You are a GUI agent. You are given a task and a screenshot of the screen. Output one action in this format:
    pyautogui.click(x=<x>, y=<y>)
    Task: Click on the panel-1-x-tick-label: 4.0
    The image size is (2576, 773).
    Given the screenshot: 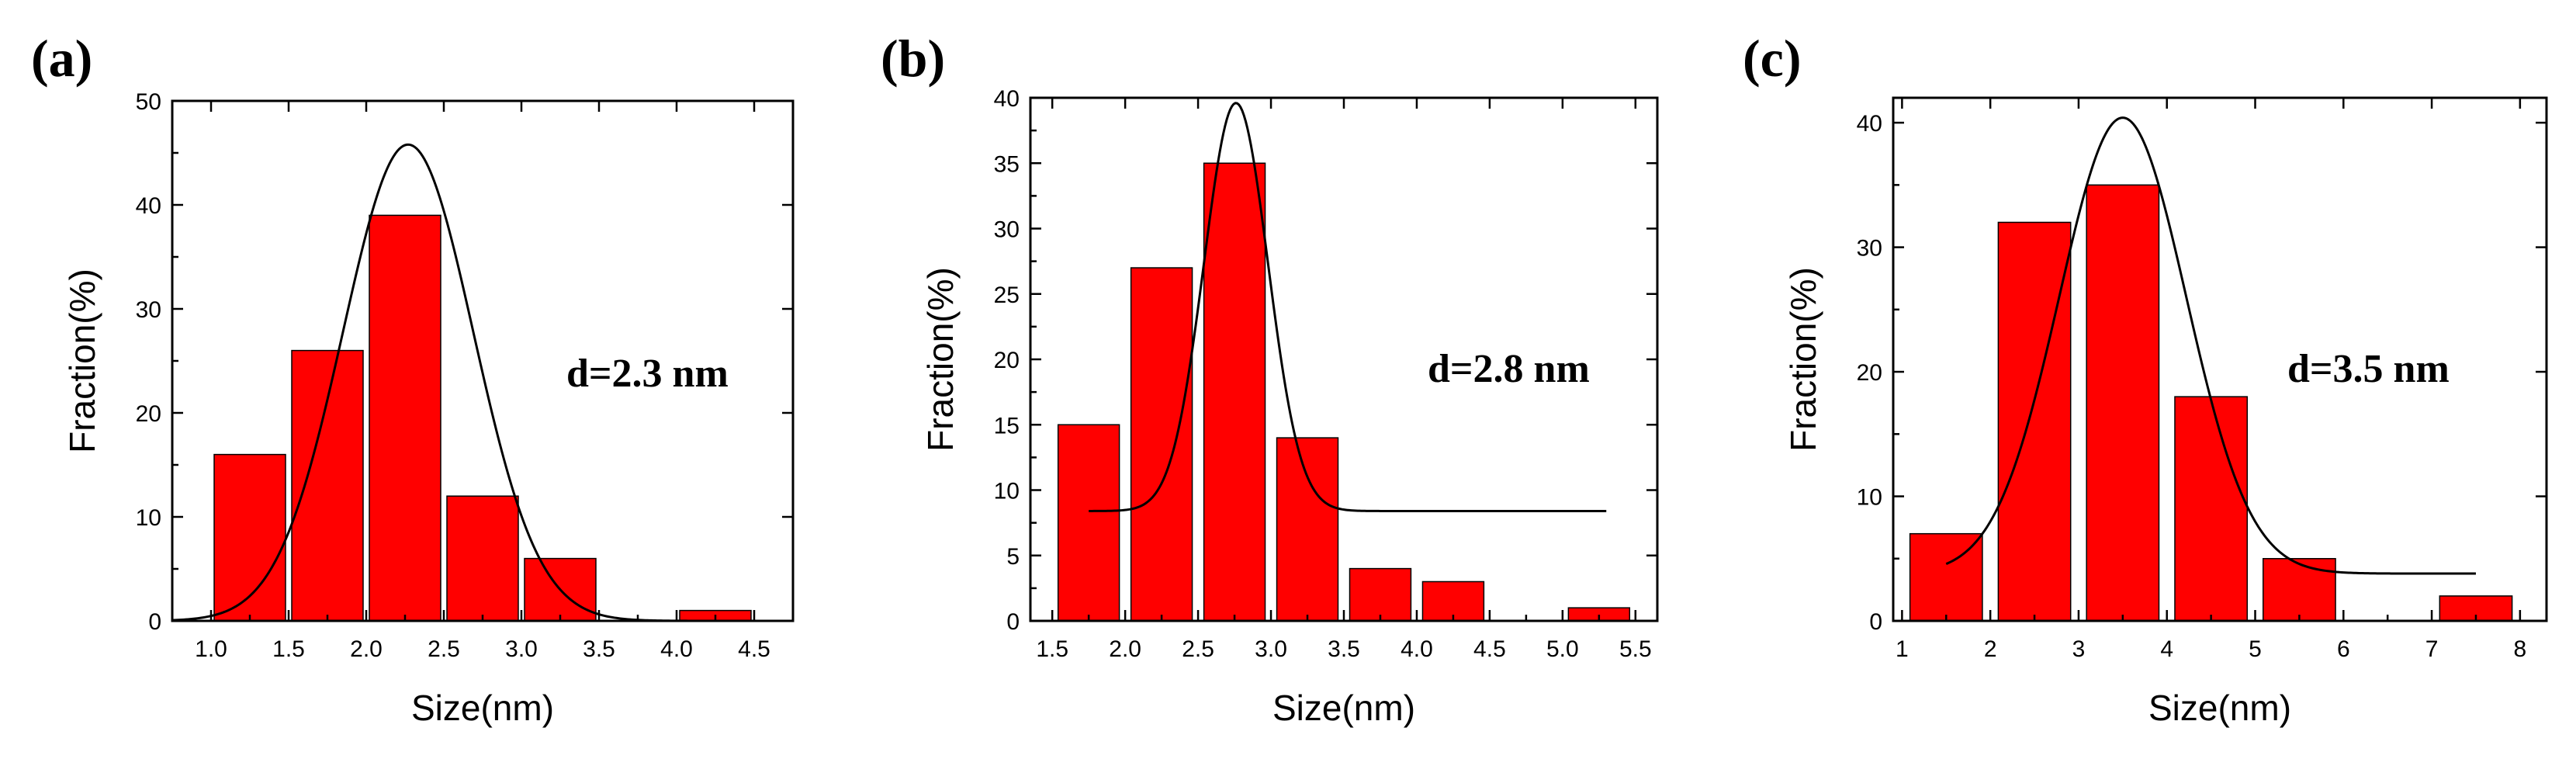 What is the action you would take?
    pyautogui.click(x=676, y=649)
    